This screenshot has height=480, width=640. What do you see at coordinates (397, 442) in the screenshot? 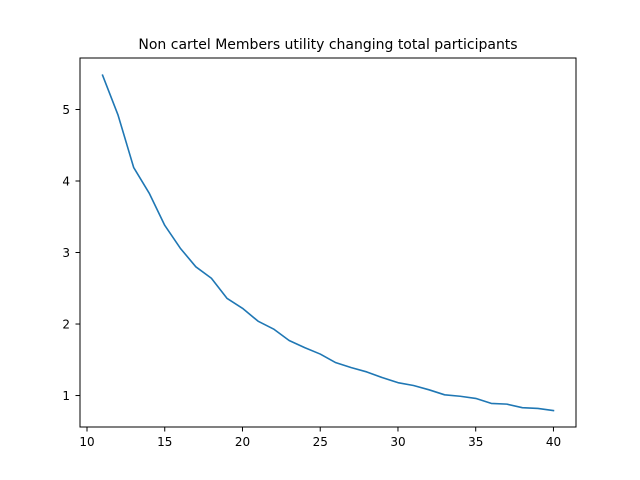
I see `x-tick-label: 30` at bounding box center [397, 442].